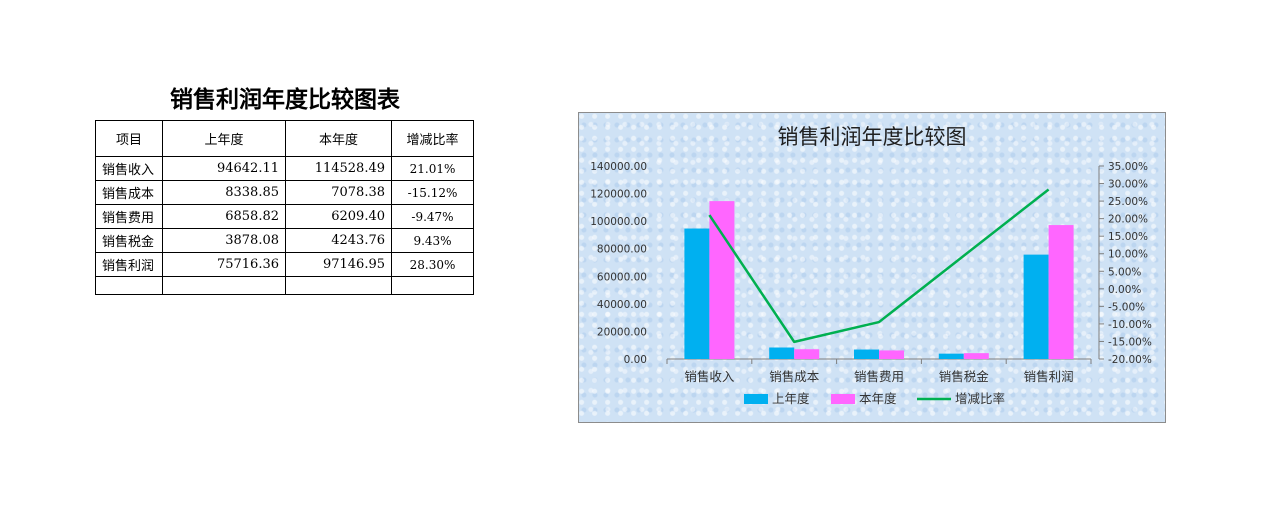  I want to click on cell-prev: 8338.85, so click(224, 192).